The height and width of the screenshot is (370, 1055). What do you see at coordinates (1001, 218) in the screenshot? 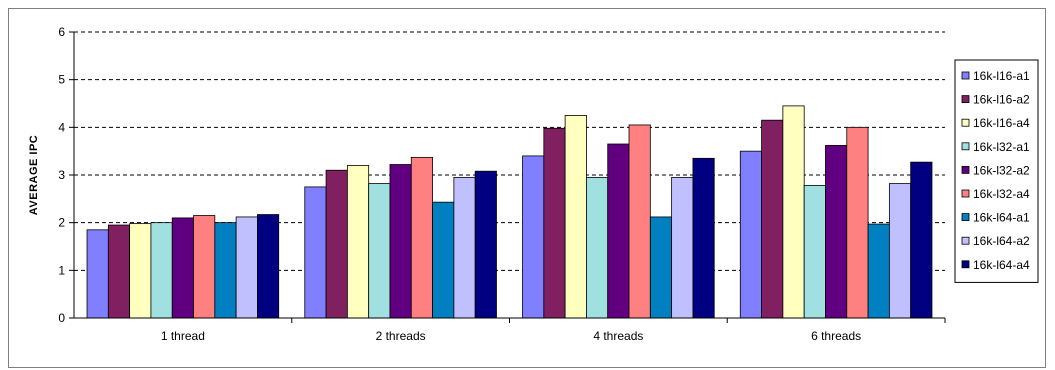
I see `legend-label: 16k-l64-a1` at bounding box center [1001, 218].